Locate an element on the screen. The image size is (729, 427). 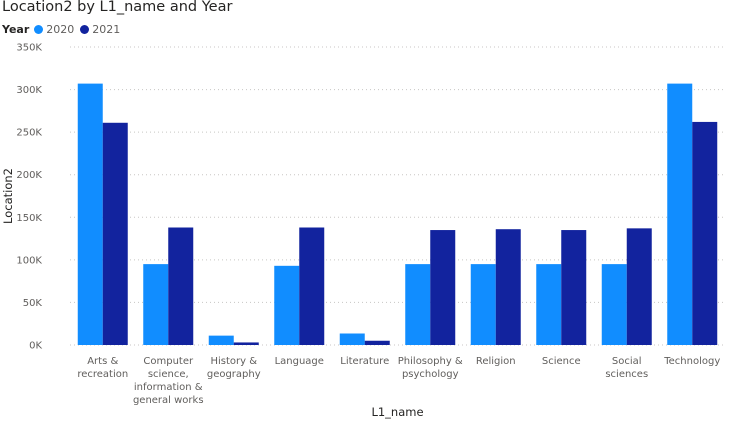
x-tick-label: Social sciences is located at coordinates (626, 368).